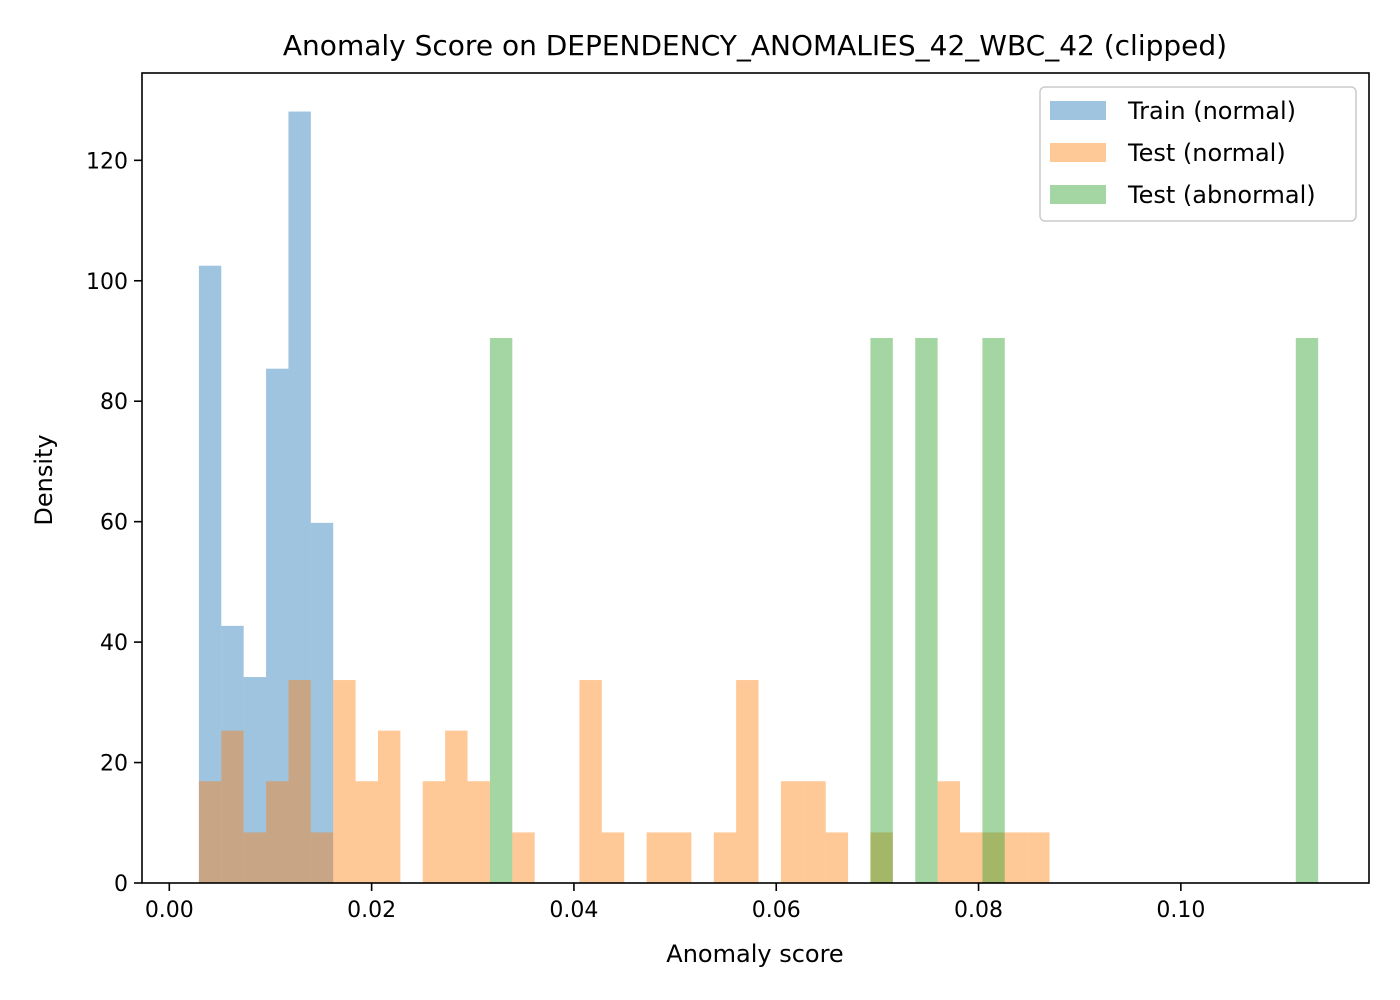  What do you see at coordinates (44, 479) in the screenshot?
I see `y-axis-label: Density` at bounding box center [44, 479].